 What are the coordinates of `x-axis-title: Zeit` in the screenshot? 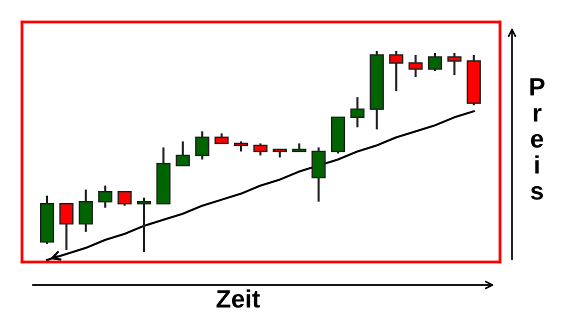 It's located at (238, 298).